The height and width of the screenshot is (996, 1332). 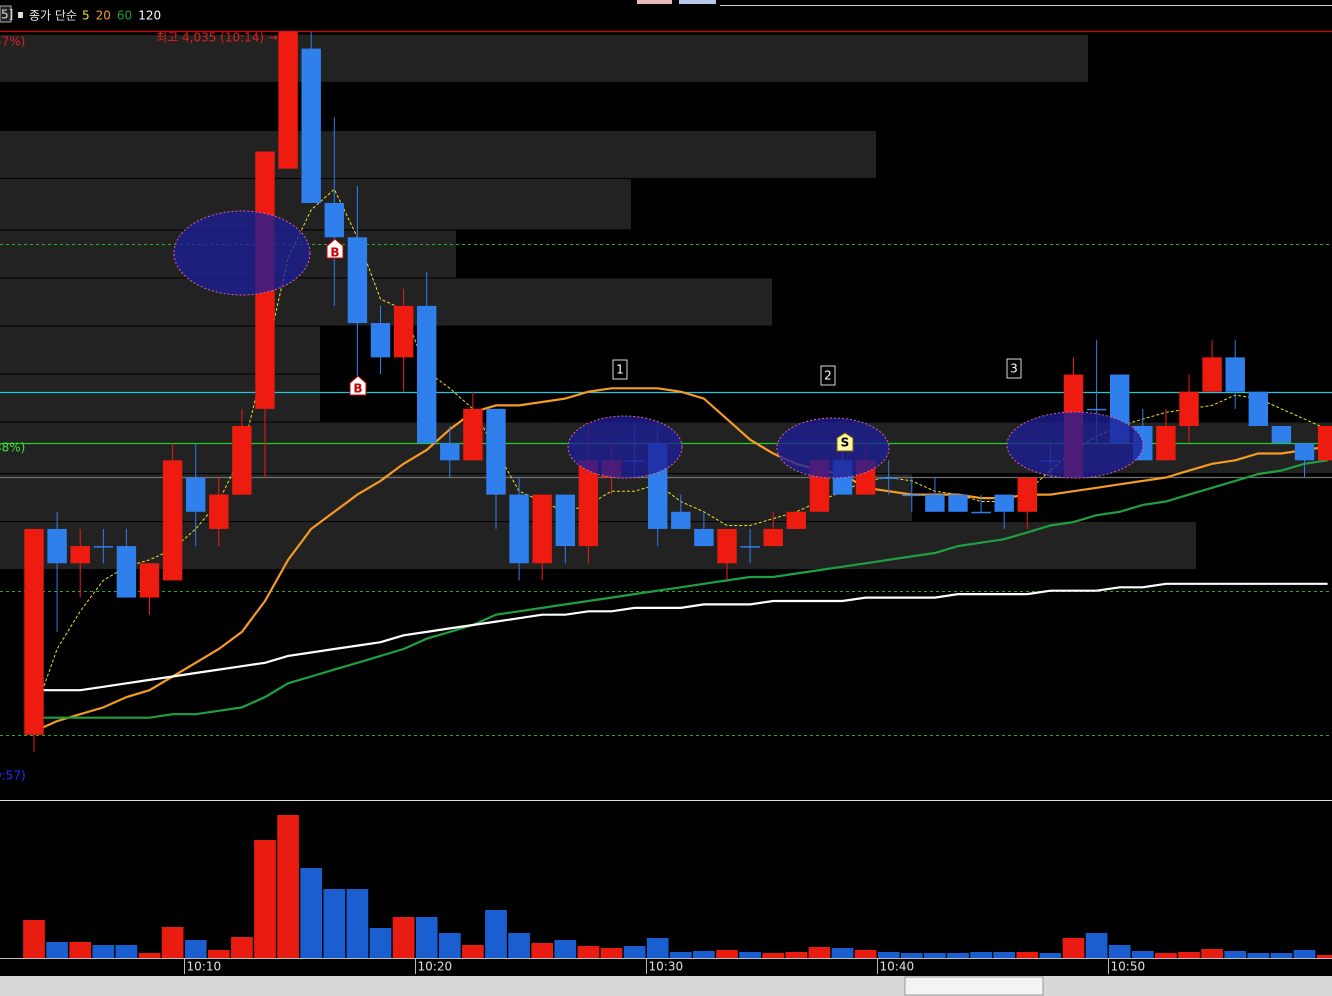 What do you see at coordinates (974, 986) in the screenshot?
I see `scroll-thumb` at bounding box center [974, 986].